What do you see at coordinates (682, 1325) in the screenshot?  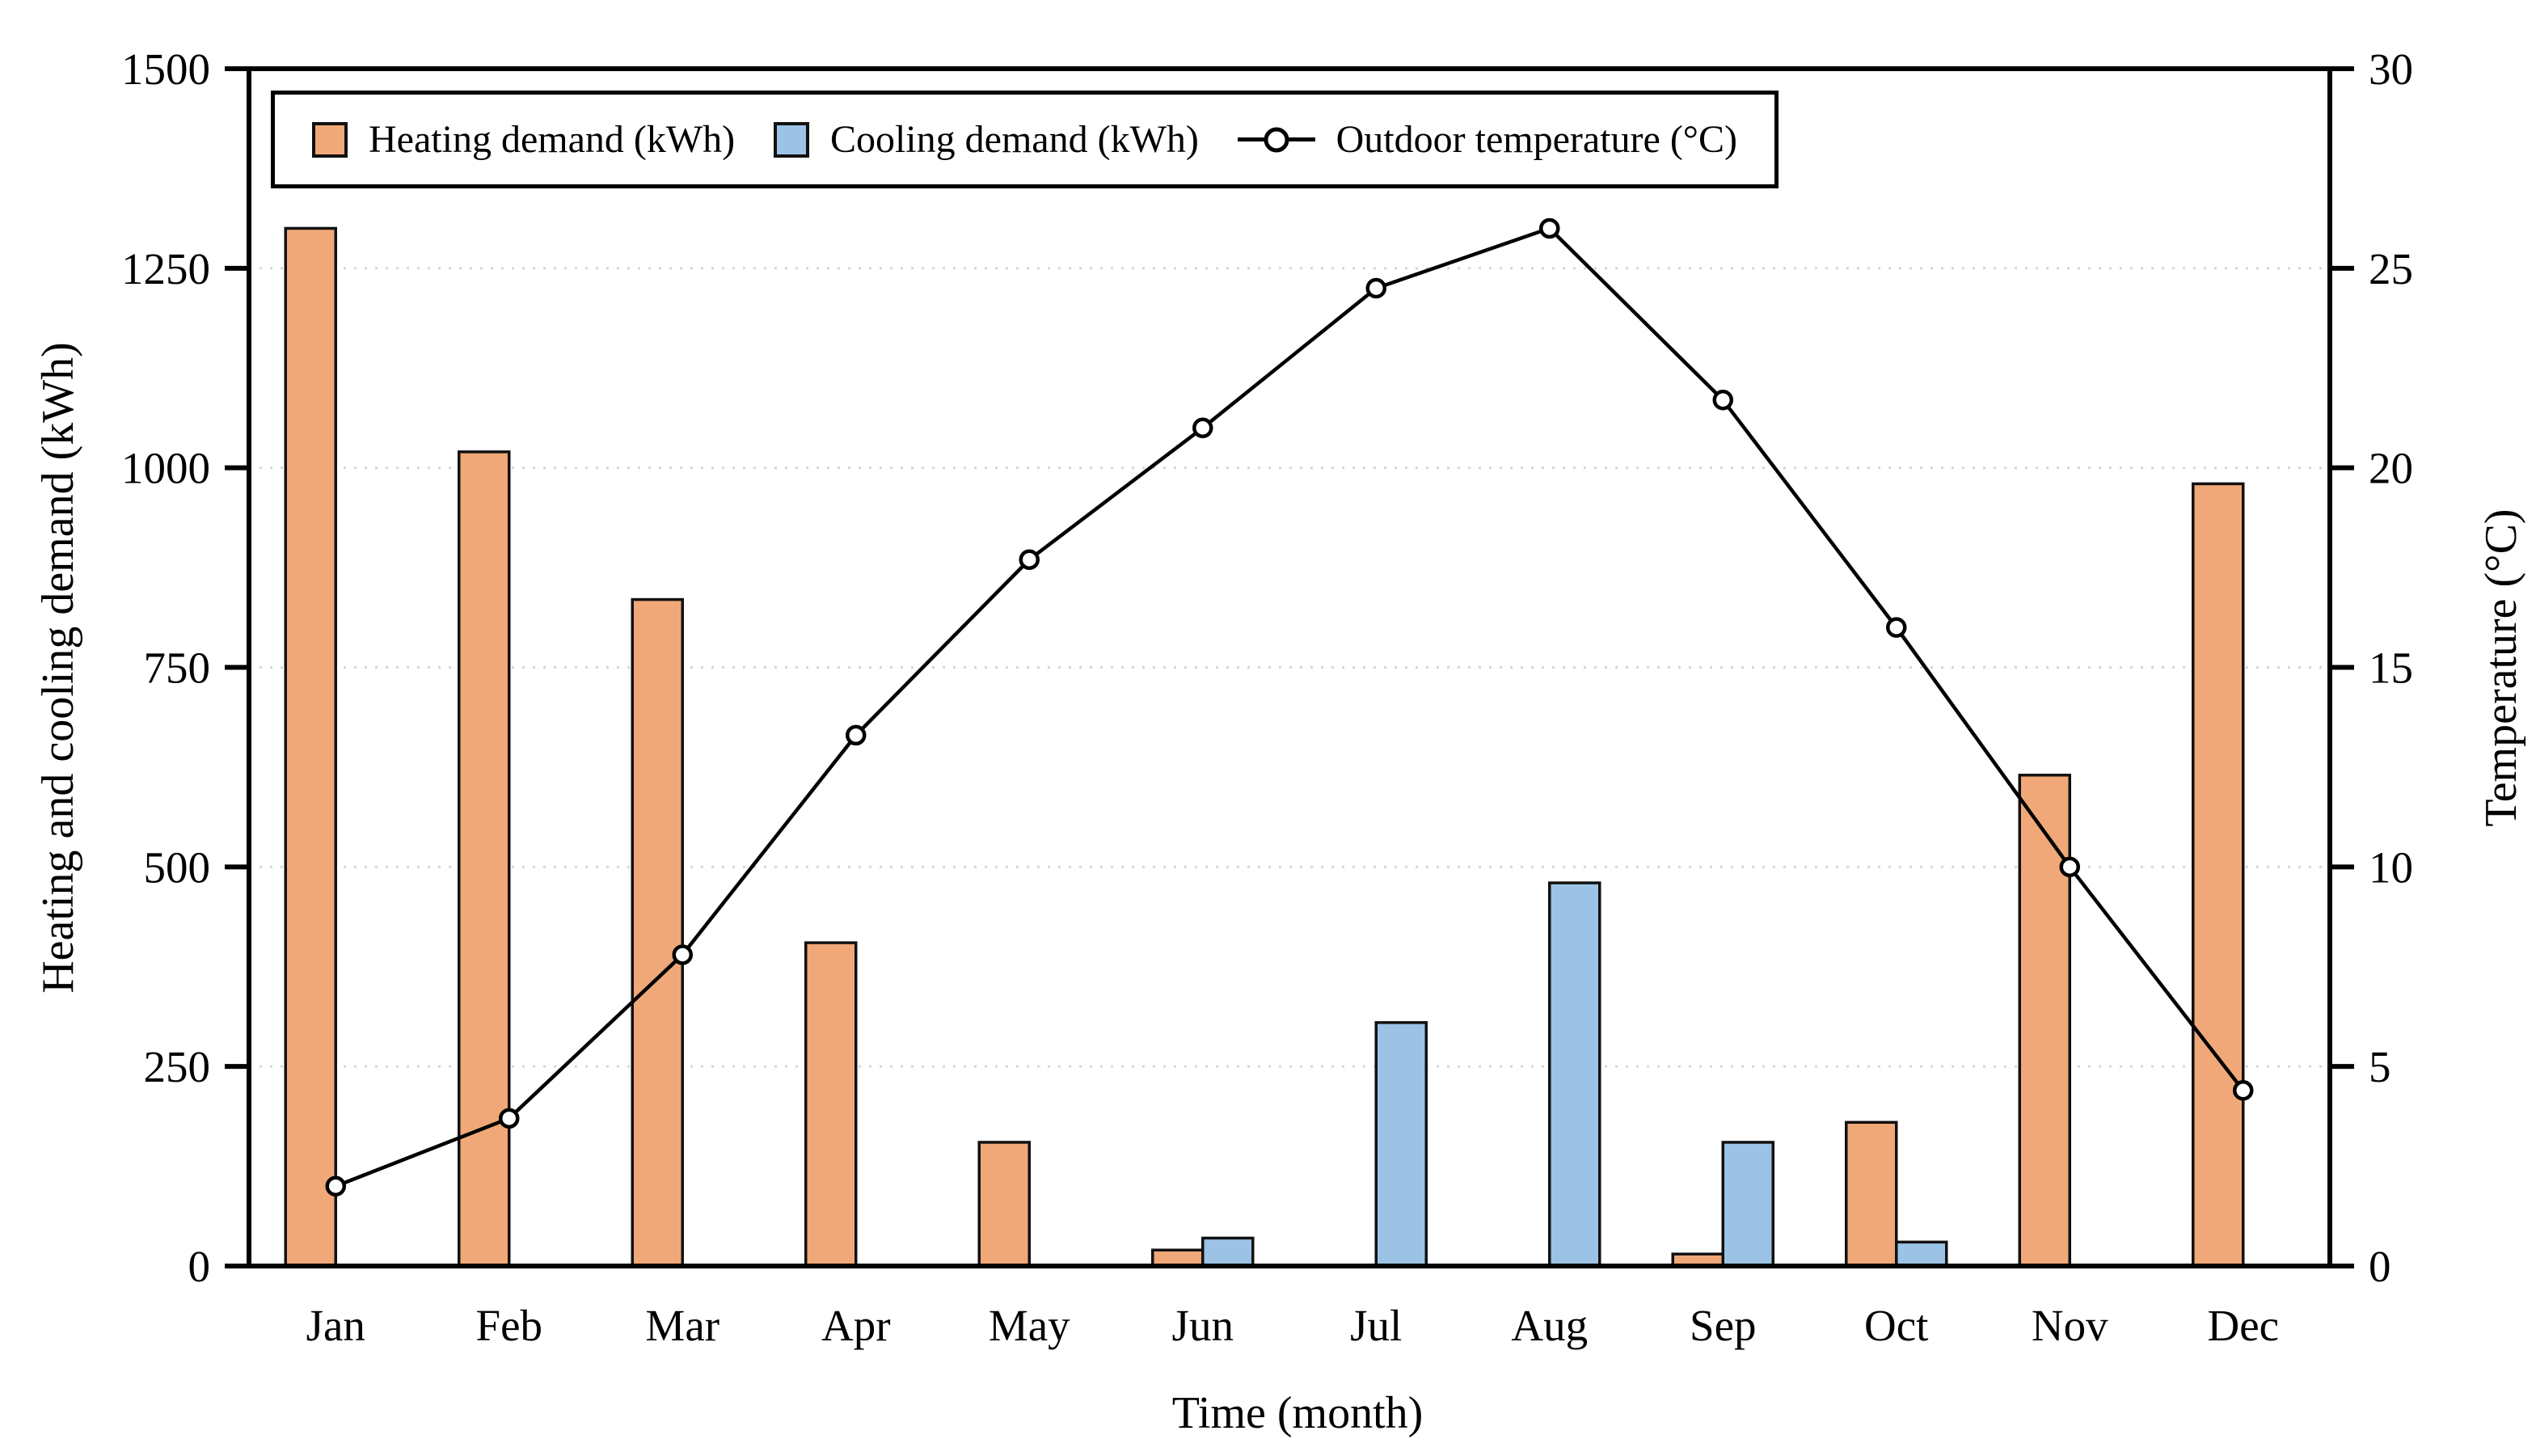 I see `x-tick-label-Mar: Mar` at bounding box center [682, 1325].